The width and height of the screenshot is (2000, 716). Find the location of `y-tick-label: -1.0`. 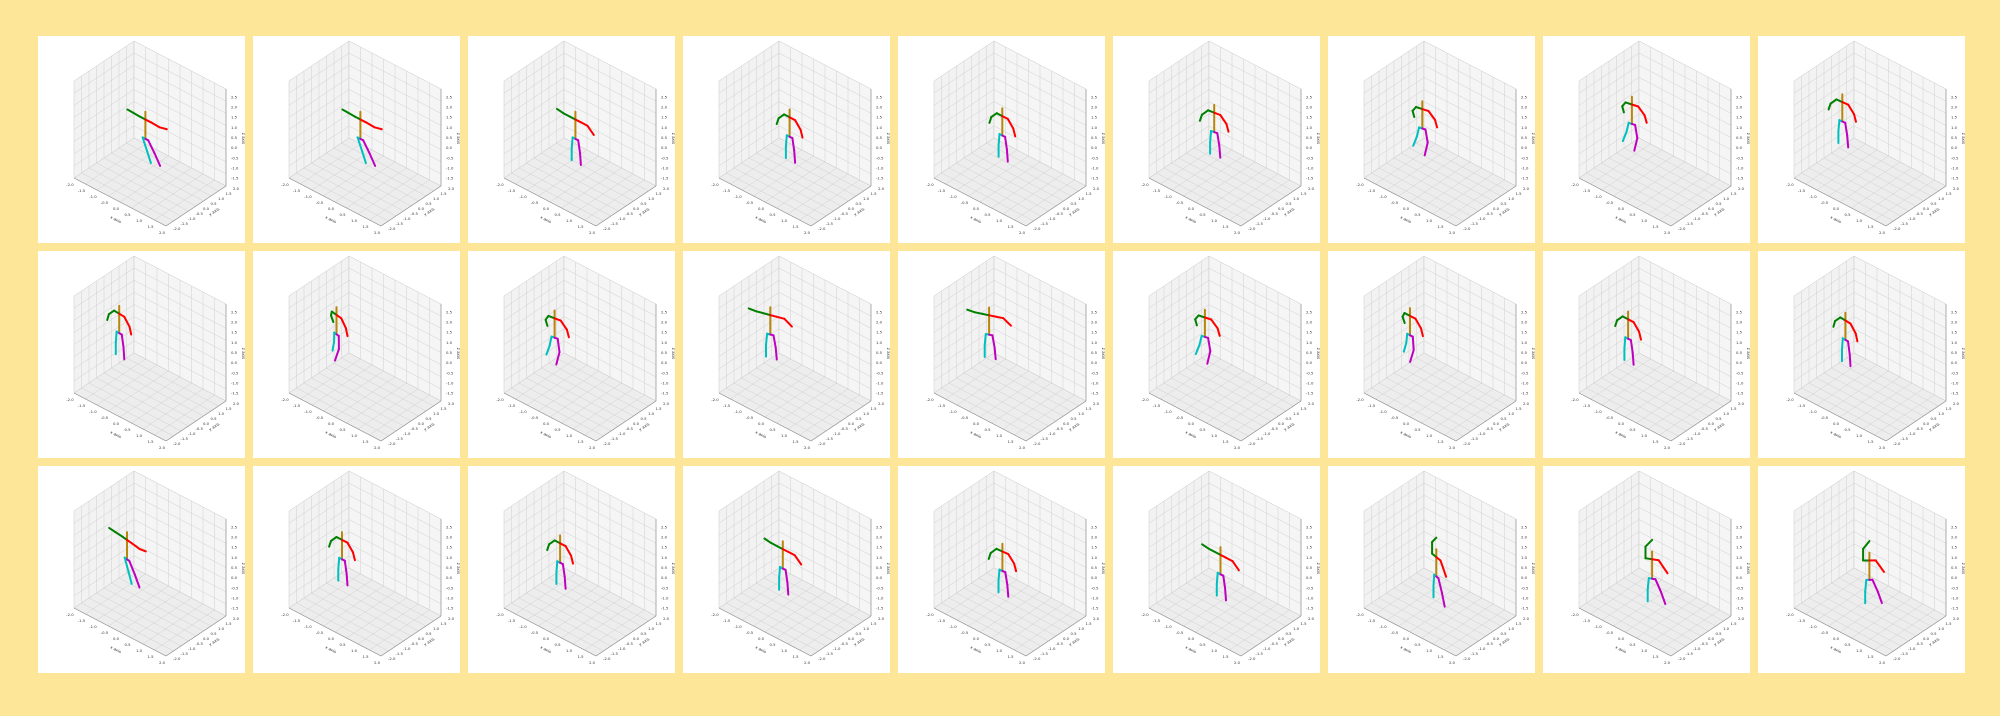

y-tick-label: -1.0 is located at coordinates (1482, 433).